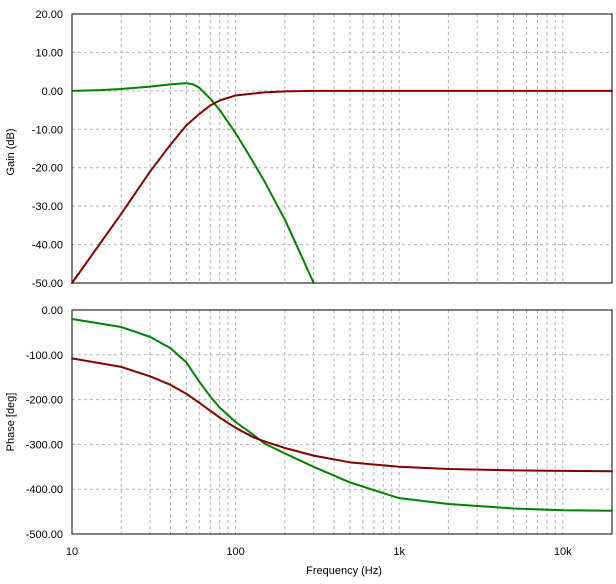  Describe the element at coordinates (47, 207) in the screenshot. I see `y-tick-label: -30.00` at that location.